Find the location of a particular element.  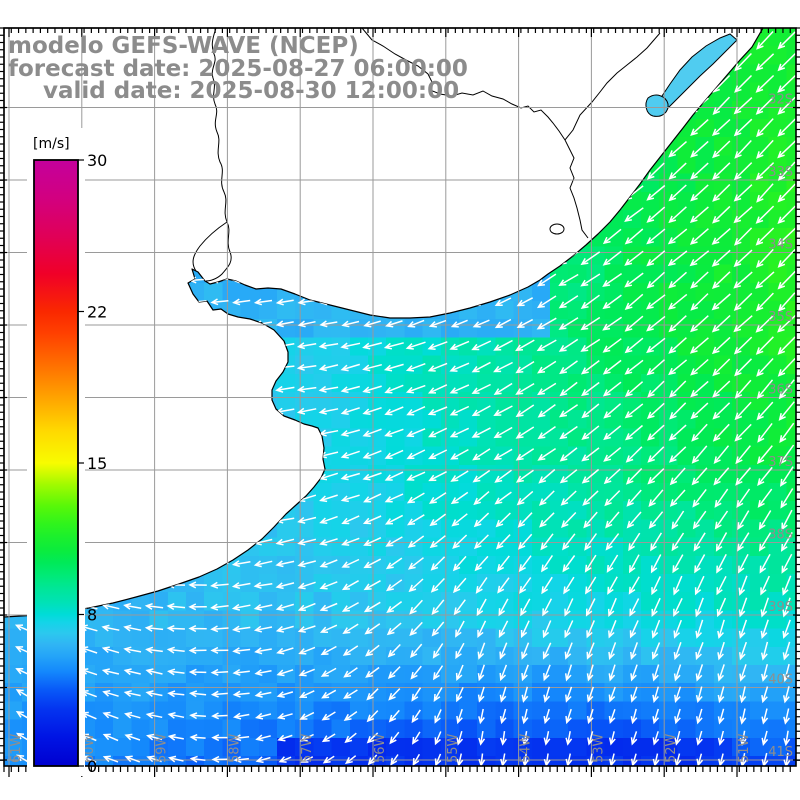

colorbar: [m/s] 30 22 15 8 0 is located at coordinates (67, 452).